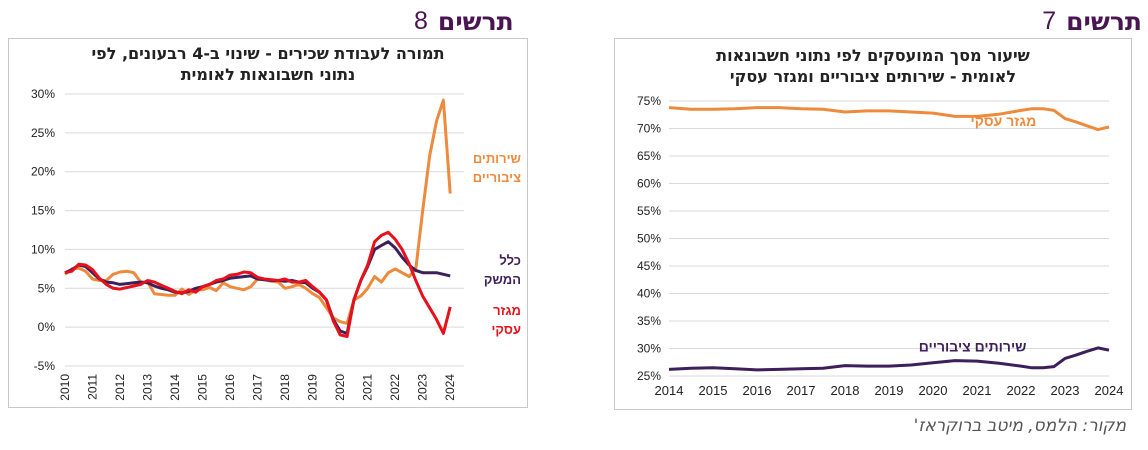 This screenshot has width=1148, height=450. I want to click on chart7-y-tick-label: 25%, so click(649, 376).